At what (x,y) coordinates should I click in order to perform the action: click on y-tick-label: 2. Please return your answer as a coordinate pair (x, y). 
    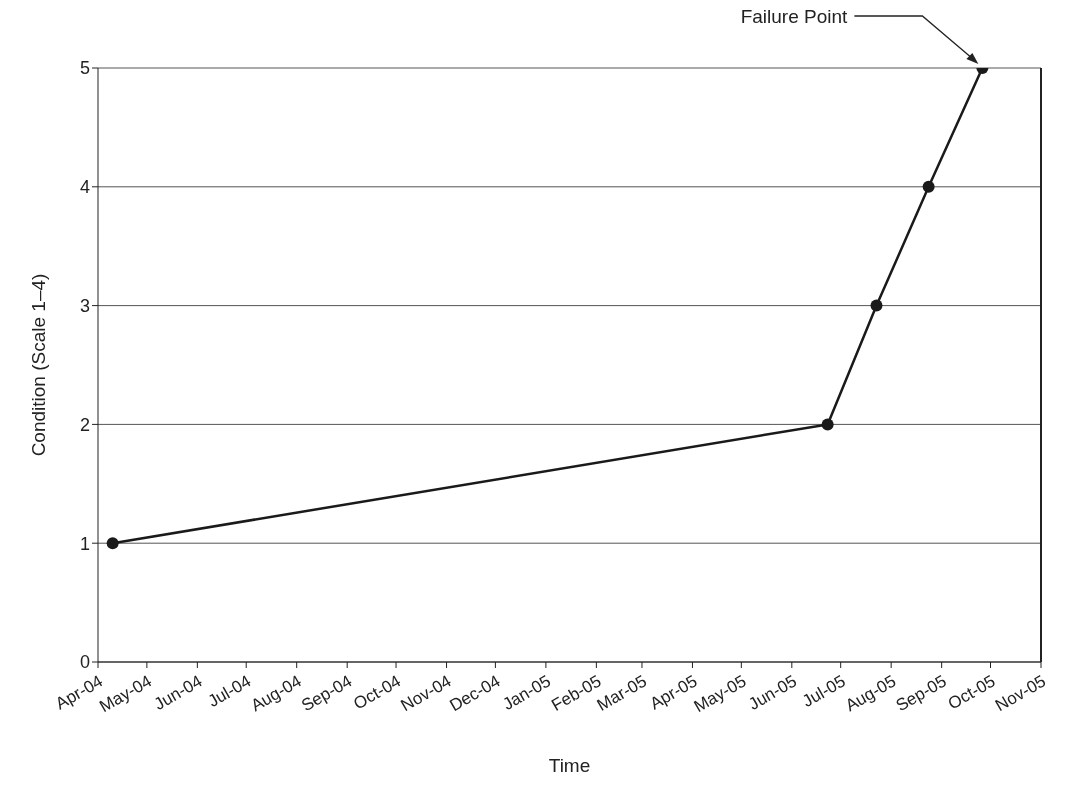
    Looking at the image, I should click on (84, 424).